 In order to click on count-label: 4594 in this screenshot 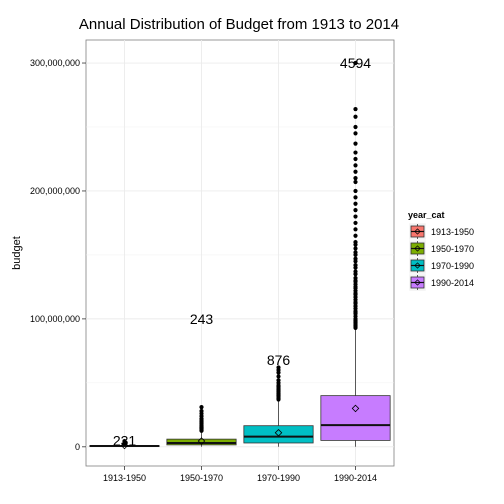, I will do `click(355, 63)`.